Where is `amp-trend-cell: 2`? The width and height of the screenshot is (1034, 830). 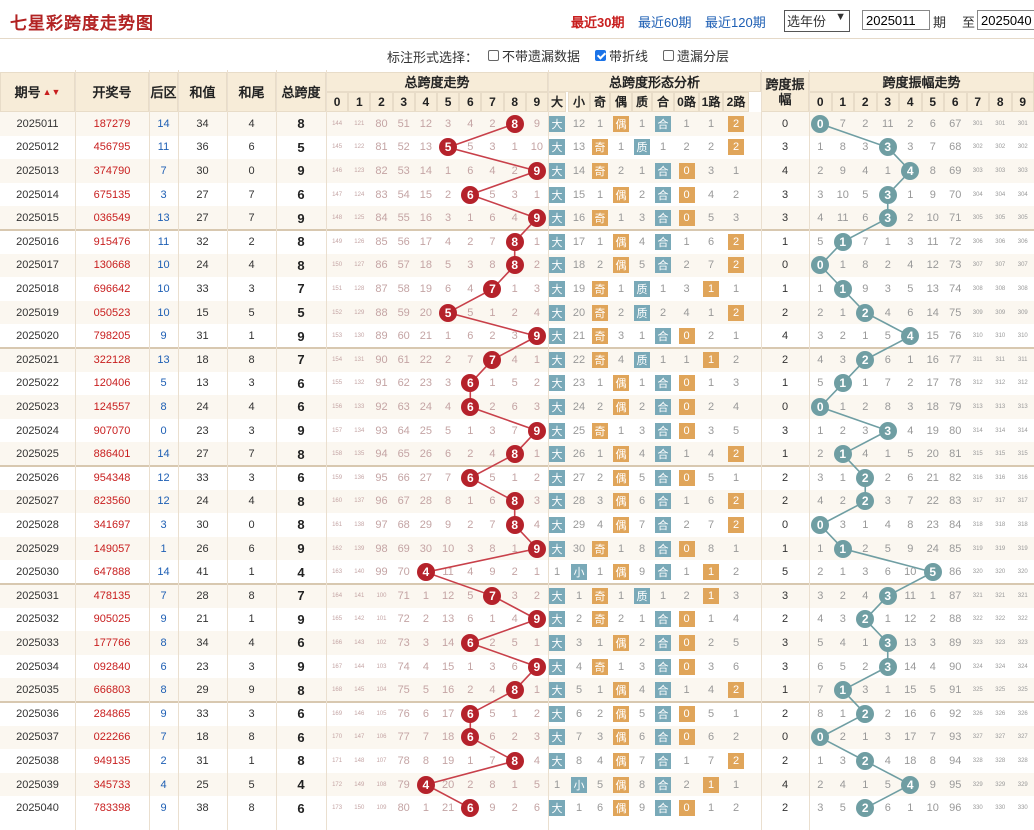
amp-trend-cell: 2 is located at coordinates (865, 714).